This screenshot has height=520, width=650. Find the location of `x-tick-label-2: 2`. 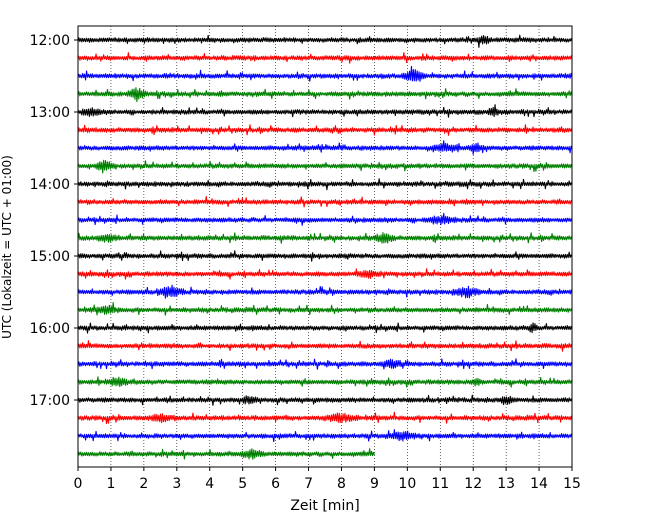

x-tick-label-2: 2 is located at coordinates (143, 484).